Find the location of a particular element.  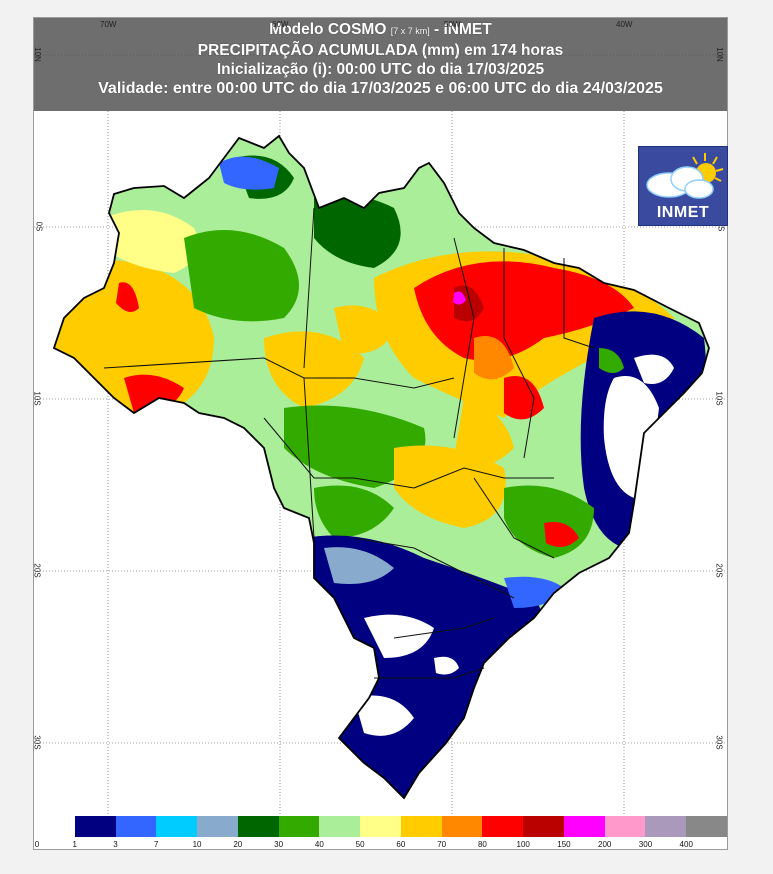

legend-label: 1 is located at coordinates (74, 844).